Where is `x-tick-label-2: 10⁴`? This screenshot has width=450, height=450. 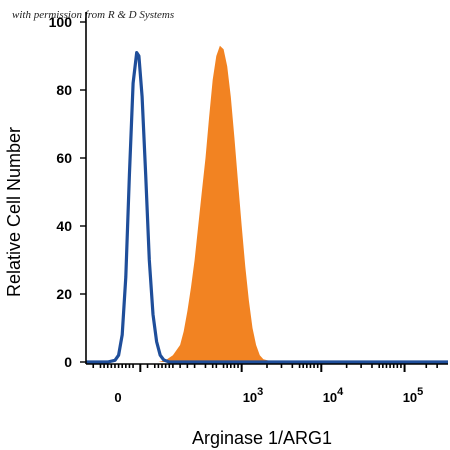
x-tick-label-2: 10⁴ is located at coordinates (333, 395).